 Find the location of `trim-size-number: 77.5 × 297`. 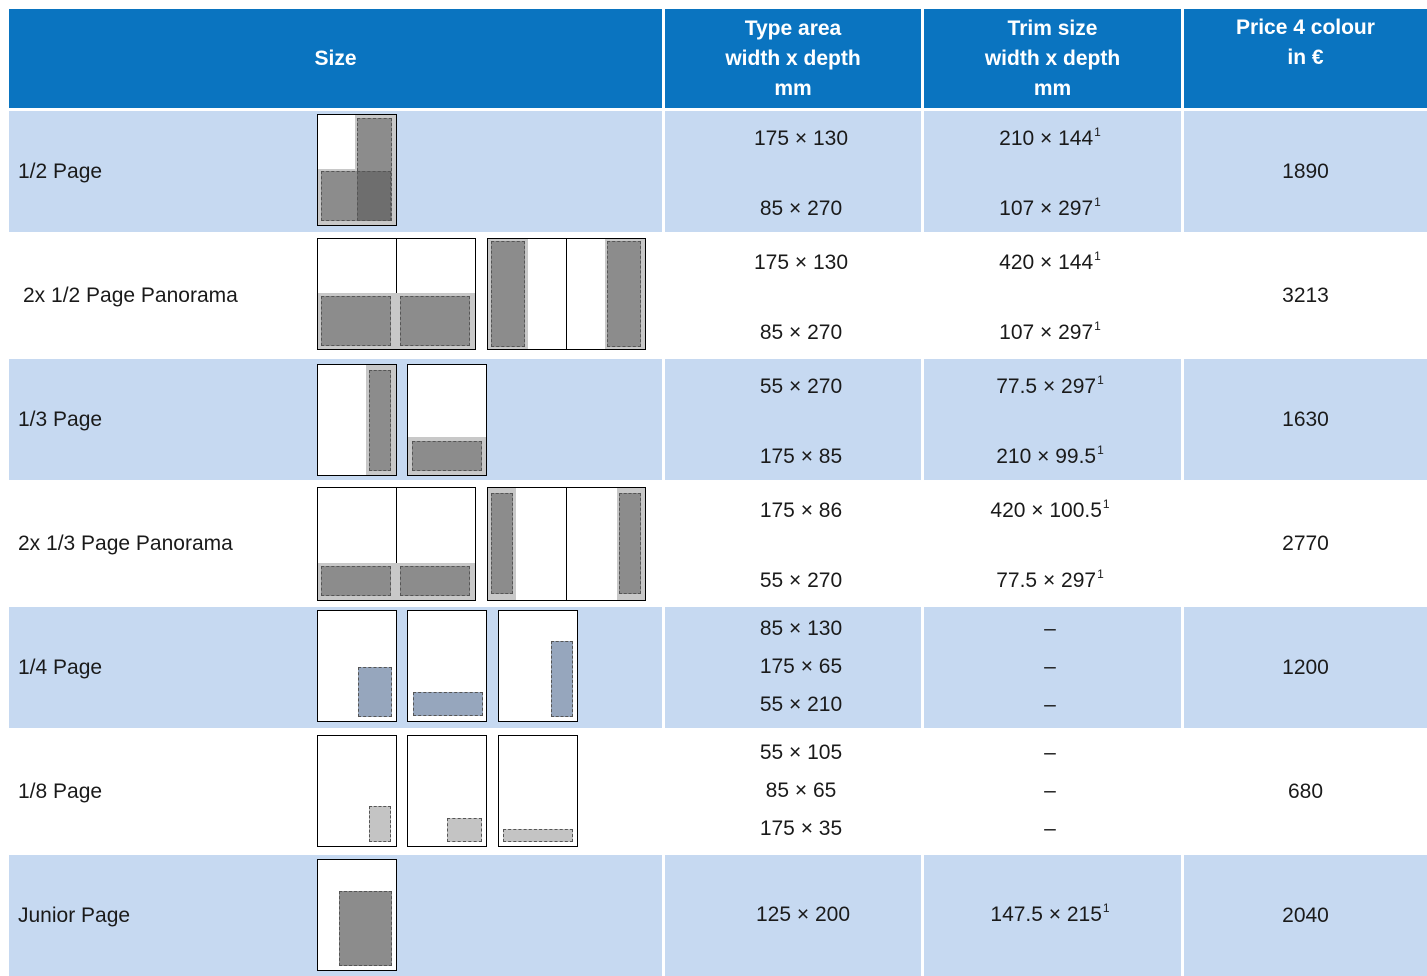

trim-size-number: 77.5 × 297 is located at coordinates (1046, 386).